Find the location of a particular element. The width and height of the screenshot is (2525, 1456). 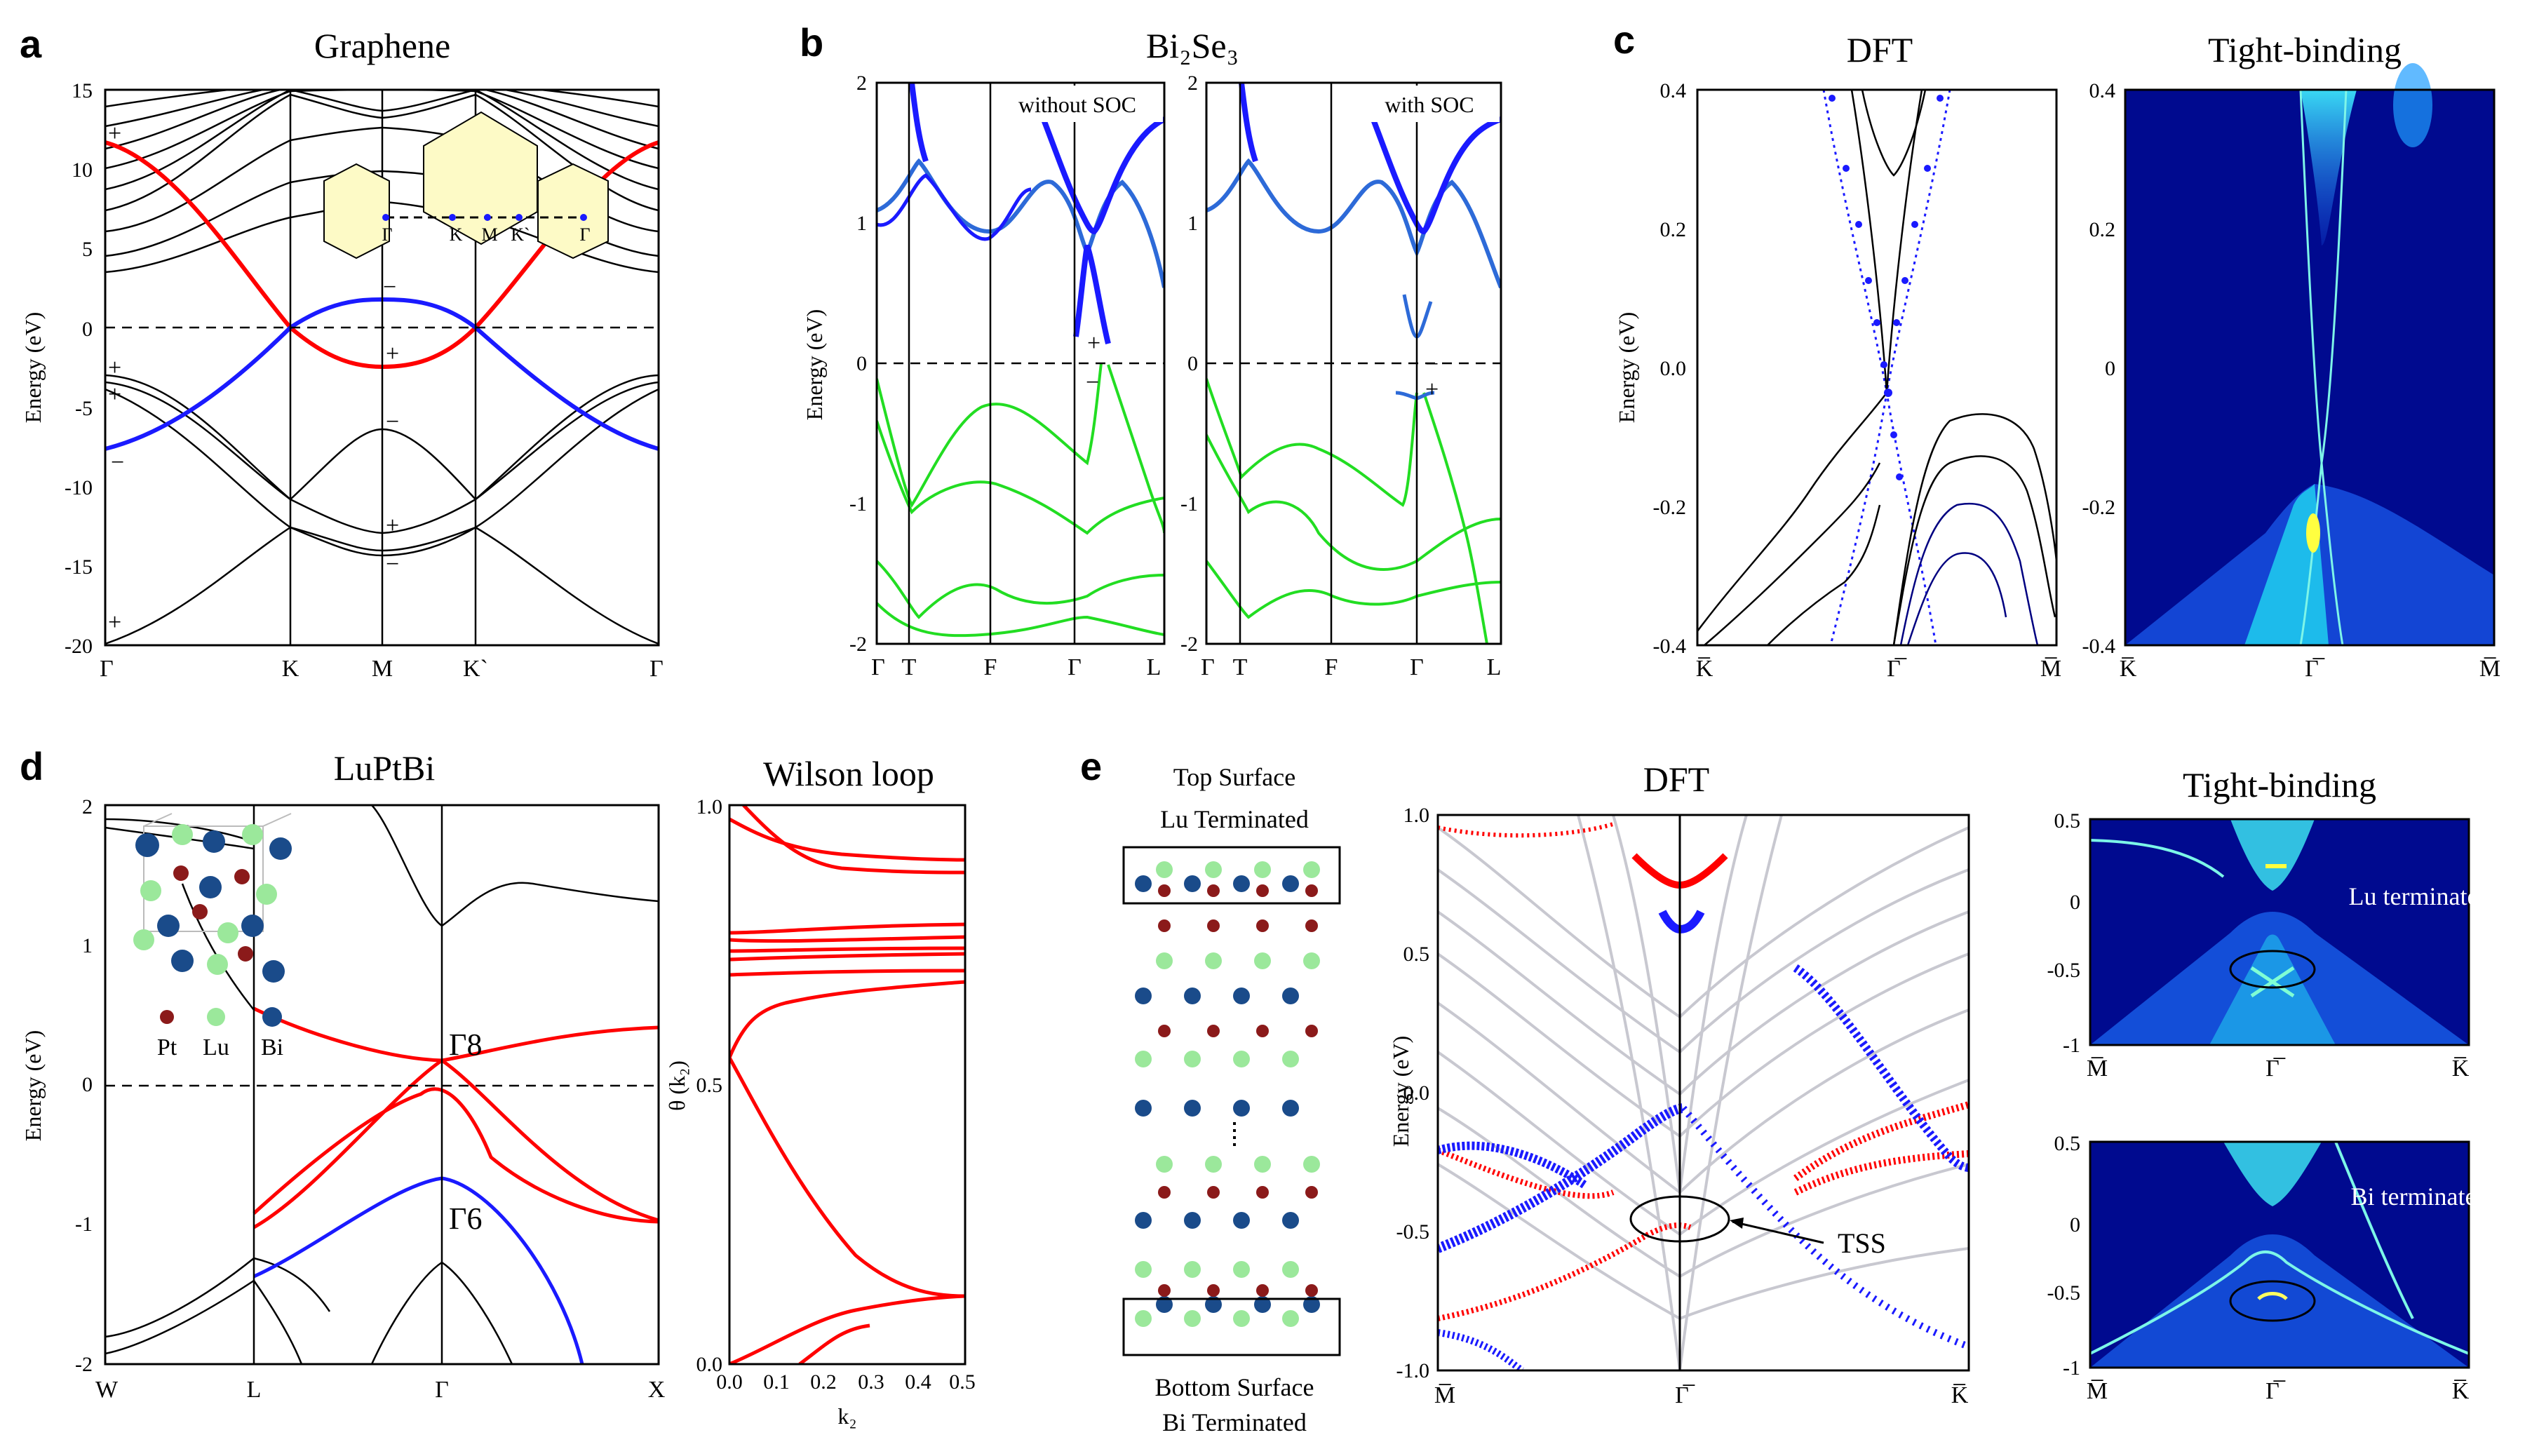

note-with-soc: with SOC is located at coordinates (1429, 104).